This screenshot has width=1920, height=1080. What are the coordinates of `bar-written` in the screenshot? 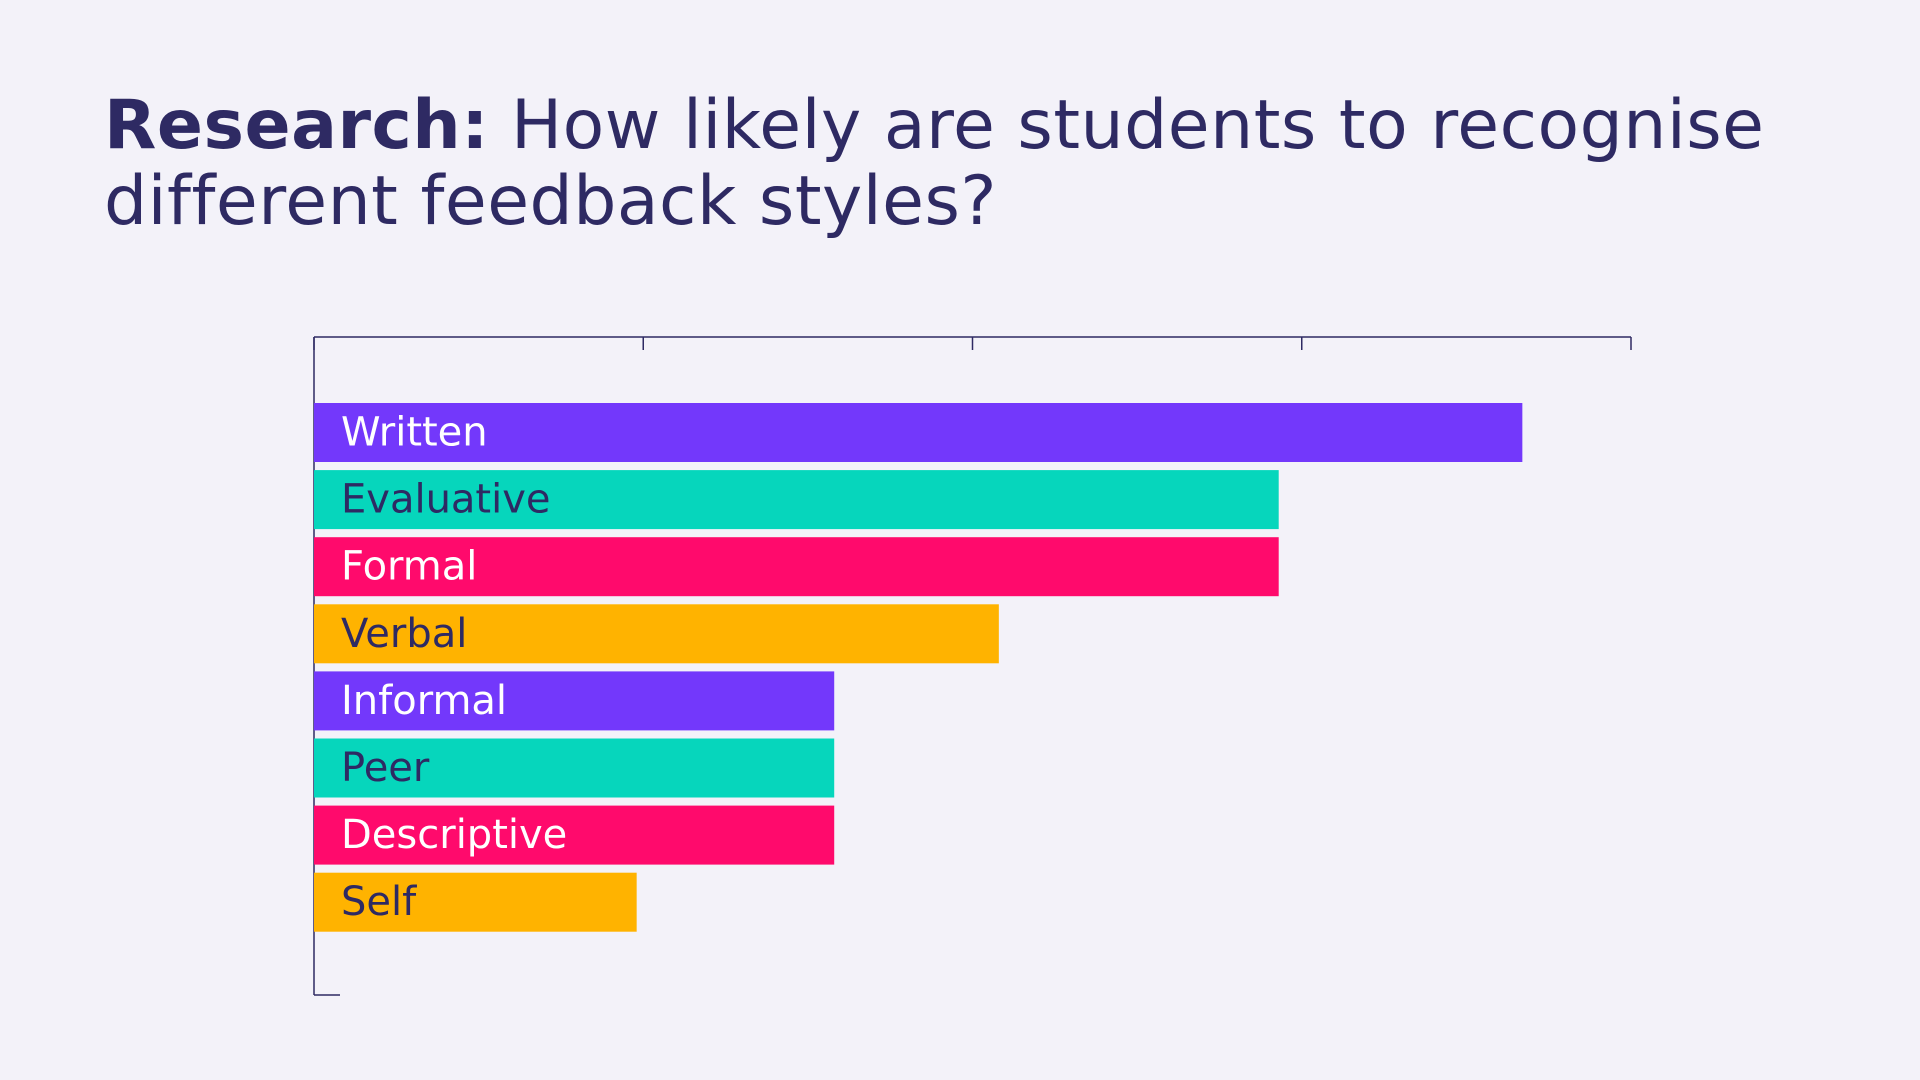 It's located at (918, 432).